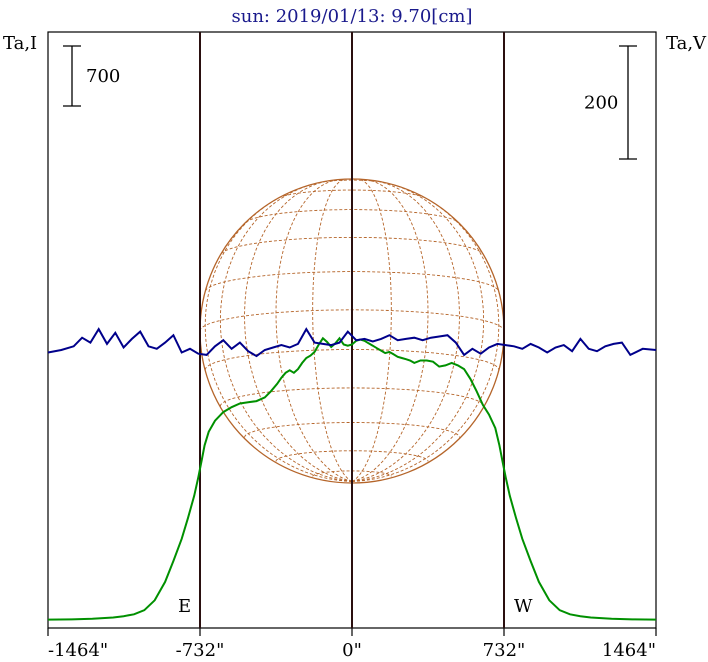 The height and width of the screenshot is (662, 708). I want to click on limb-label-E: E, so click(184, 606).